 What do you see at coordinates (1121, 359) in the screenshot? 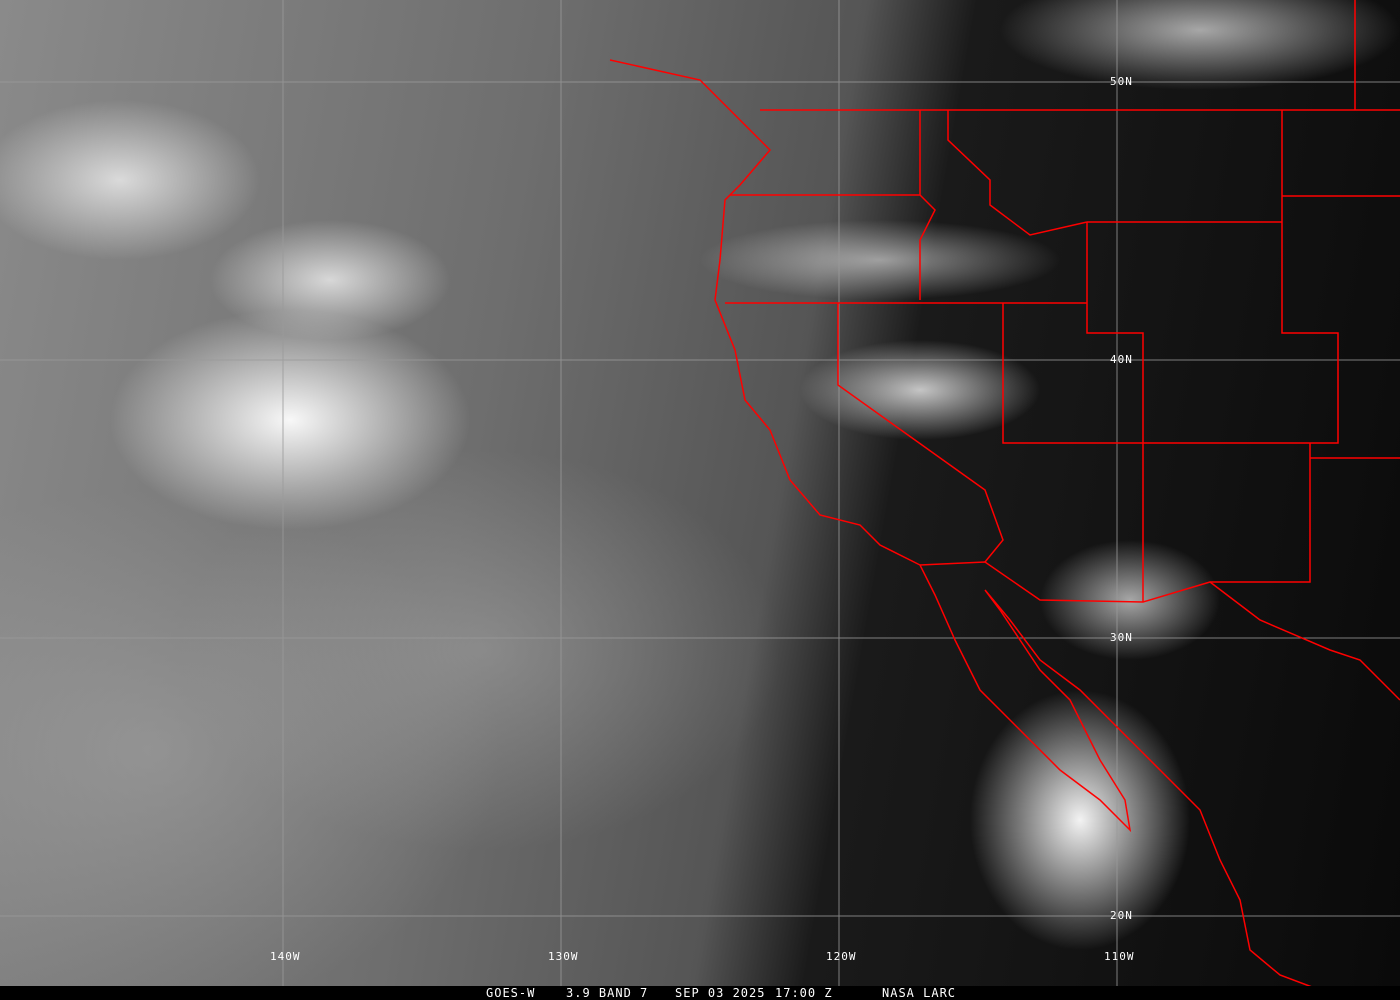
I see `lat-label-40n: 40N` at bounding box center [1121, 359].